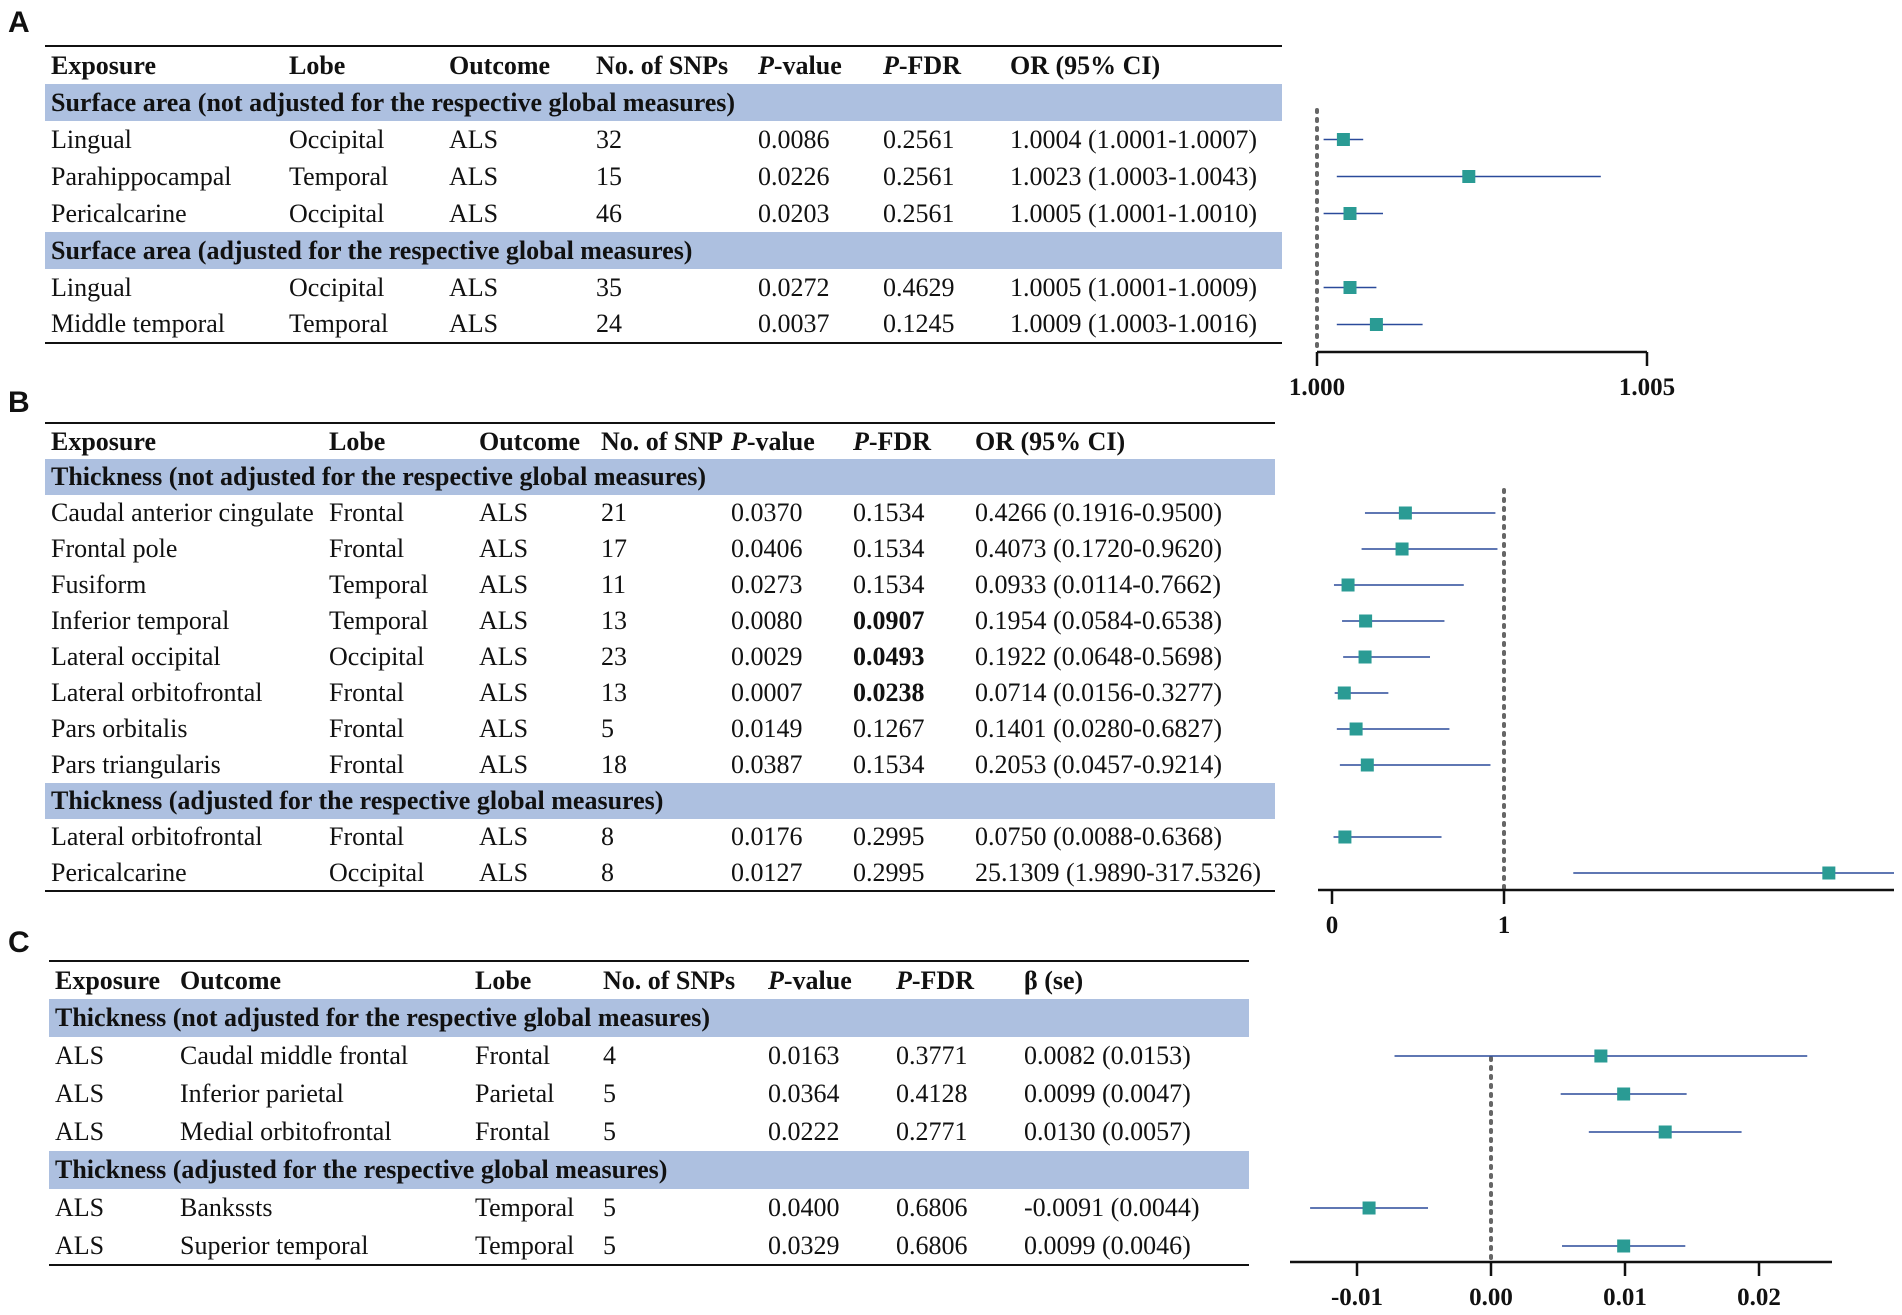 The height and width of the screenshot is (1315, 1902). What do you see at coordinates (1332, 925) in the screenshot?
I see `x-tick-label-b: 0` at bounding box center [1332, 925].